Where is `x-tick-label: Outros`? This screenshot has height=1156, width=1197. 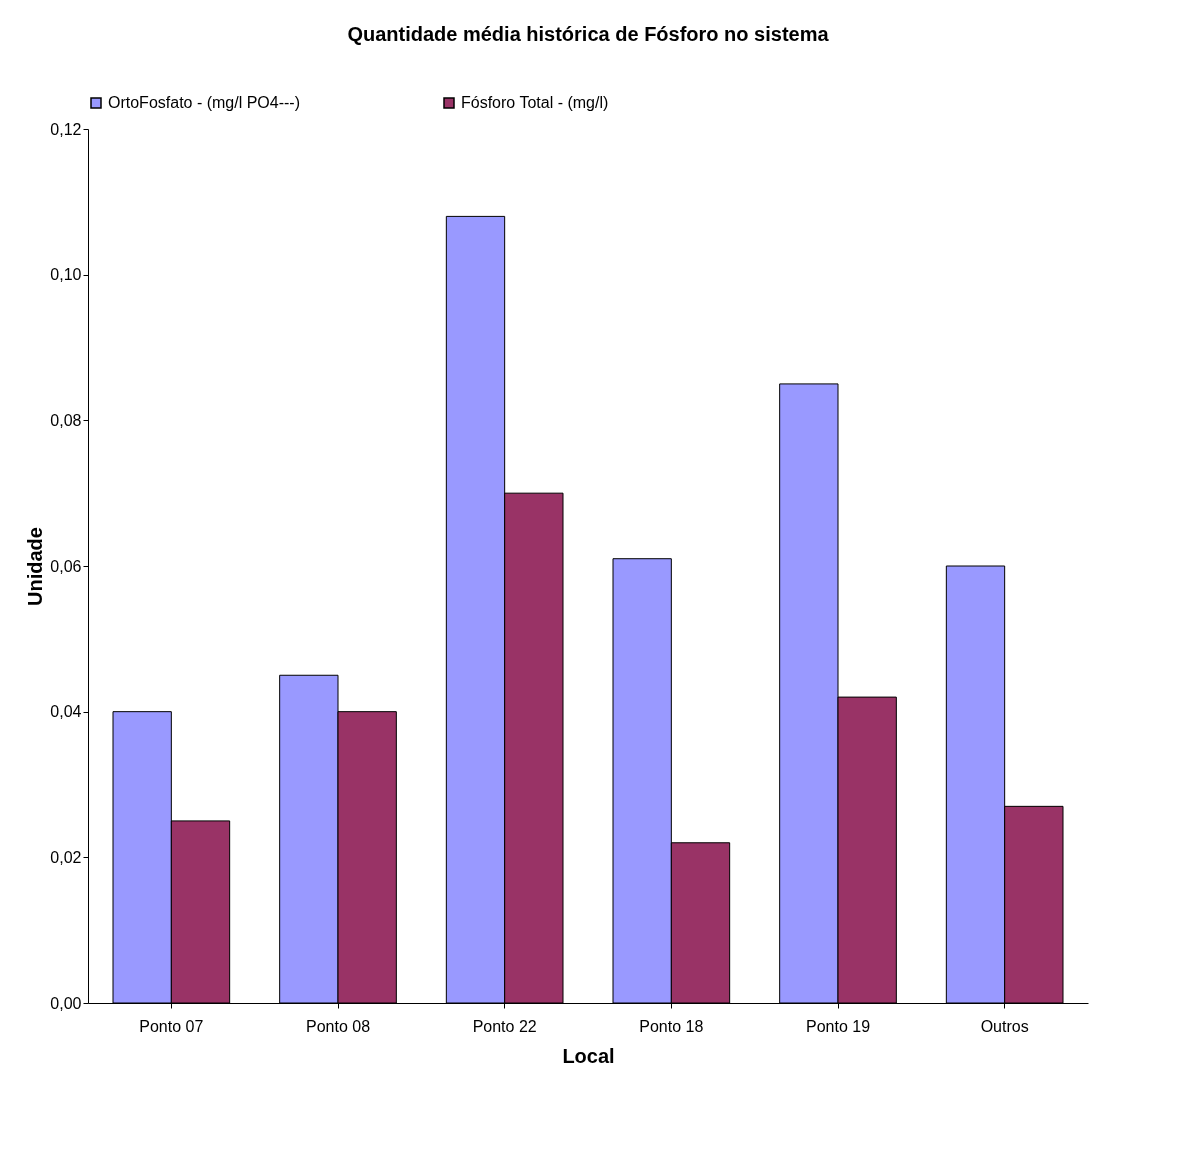
x-tick-label: Outros is located at coordinates (1004, 1026).